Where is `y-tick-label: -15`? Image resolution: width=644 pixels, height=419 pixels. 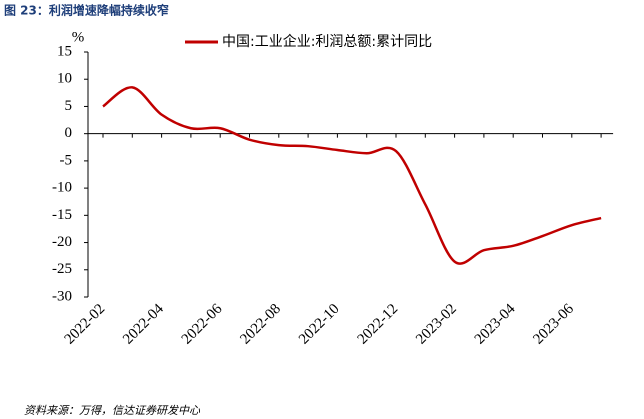
y-tick-label: -15 is located at coordinates (62, 215).